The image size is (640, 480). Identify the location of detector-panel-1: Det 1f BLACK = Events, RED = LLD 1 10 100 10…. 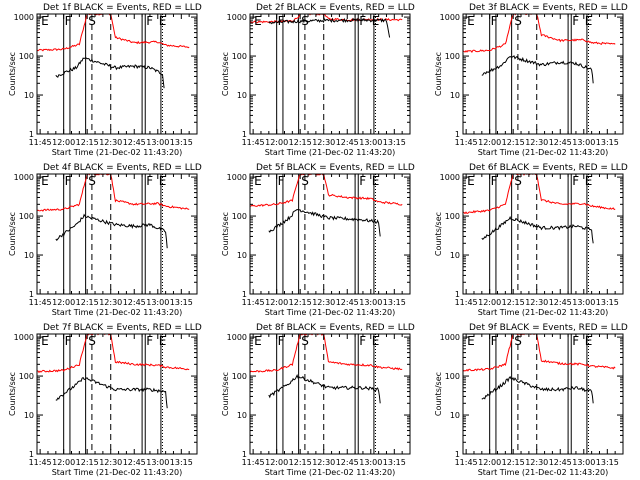
(105, 80).